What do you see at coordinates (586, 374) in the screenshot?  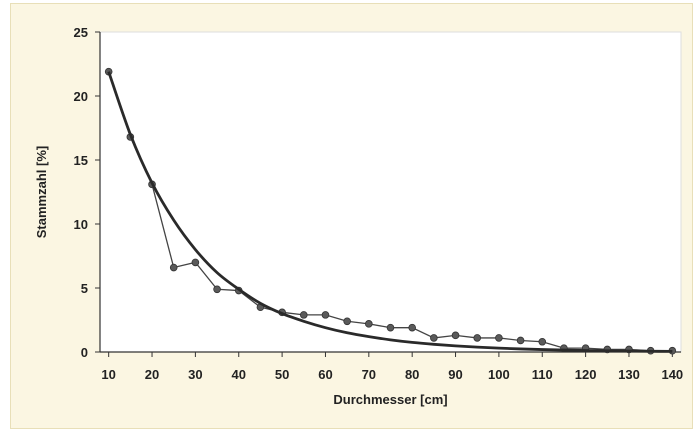 I see `x-tick-label: 120` at bounding box center [586, 374].